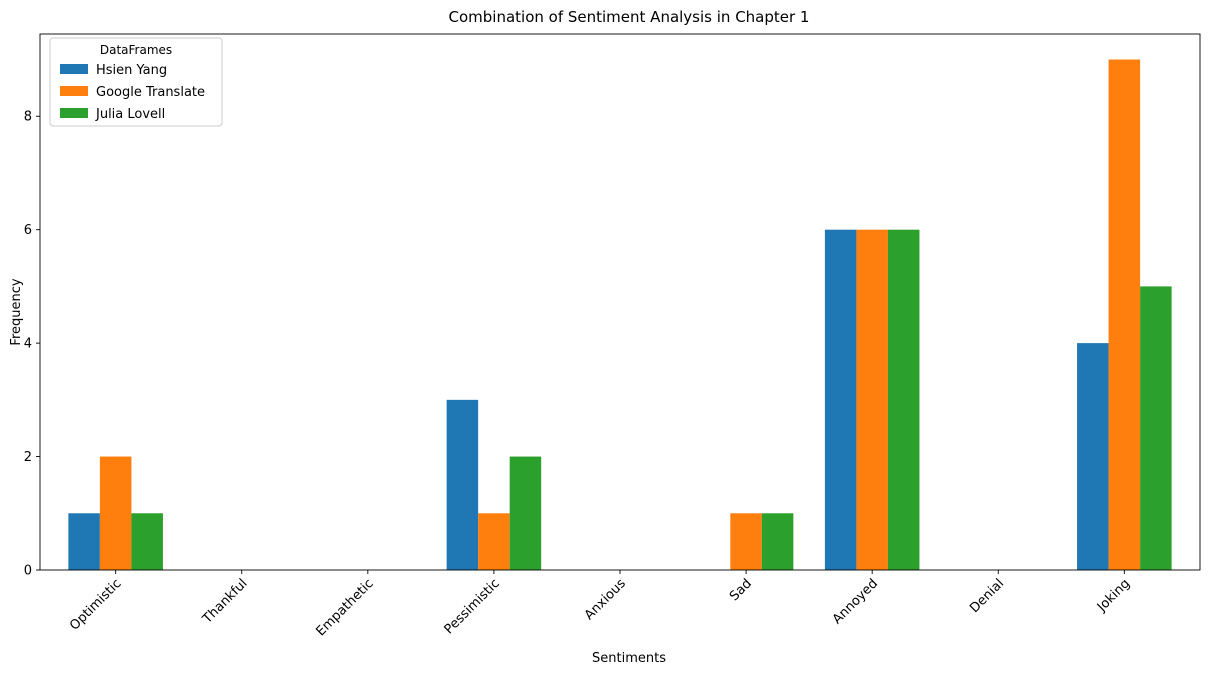 The height and width of the screenshot is (674, 1220). What do you see at coordinates (777, 541) in the screenshot?
I see `bar-julia-lovell-sad` at bounding box center [777, 541].